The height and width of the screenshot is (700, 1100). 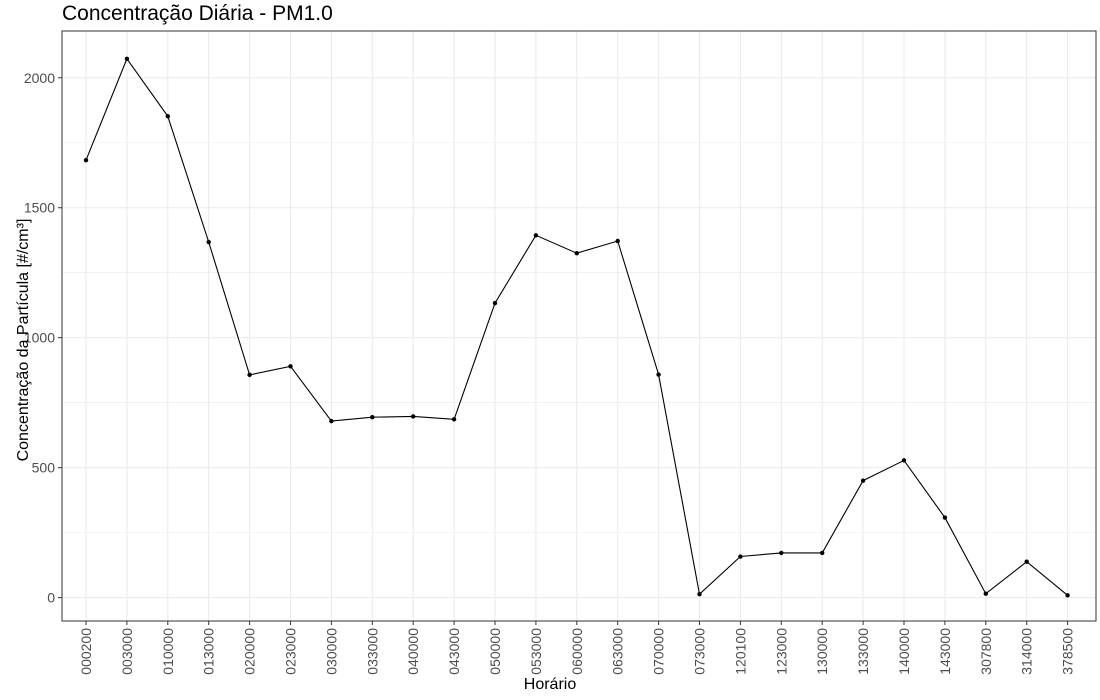 What do you see at coordinates (197, 13) in the screenshot?
I see `chart-title: Concentração Diária - PM1.0` at bounding box center [197, 13].